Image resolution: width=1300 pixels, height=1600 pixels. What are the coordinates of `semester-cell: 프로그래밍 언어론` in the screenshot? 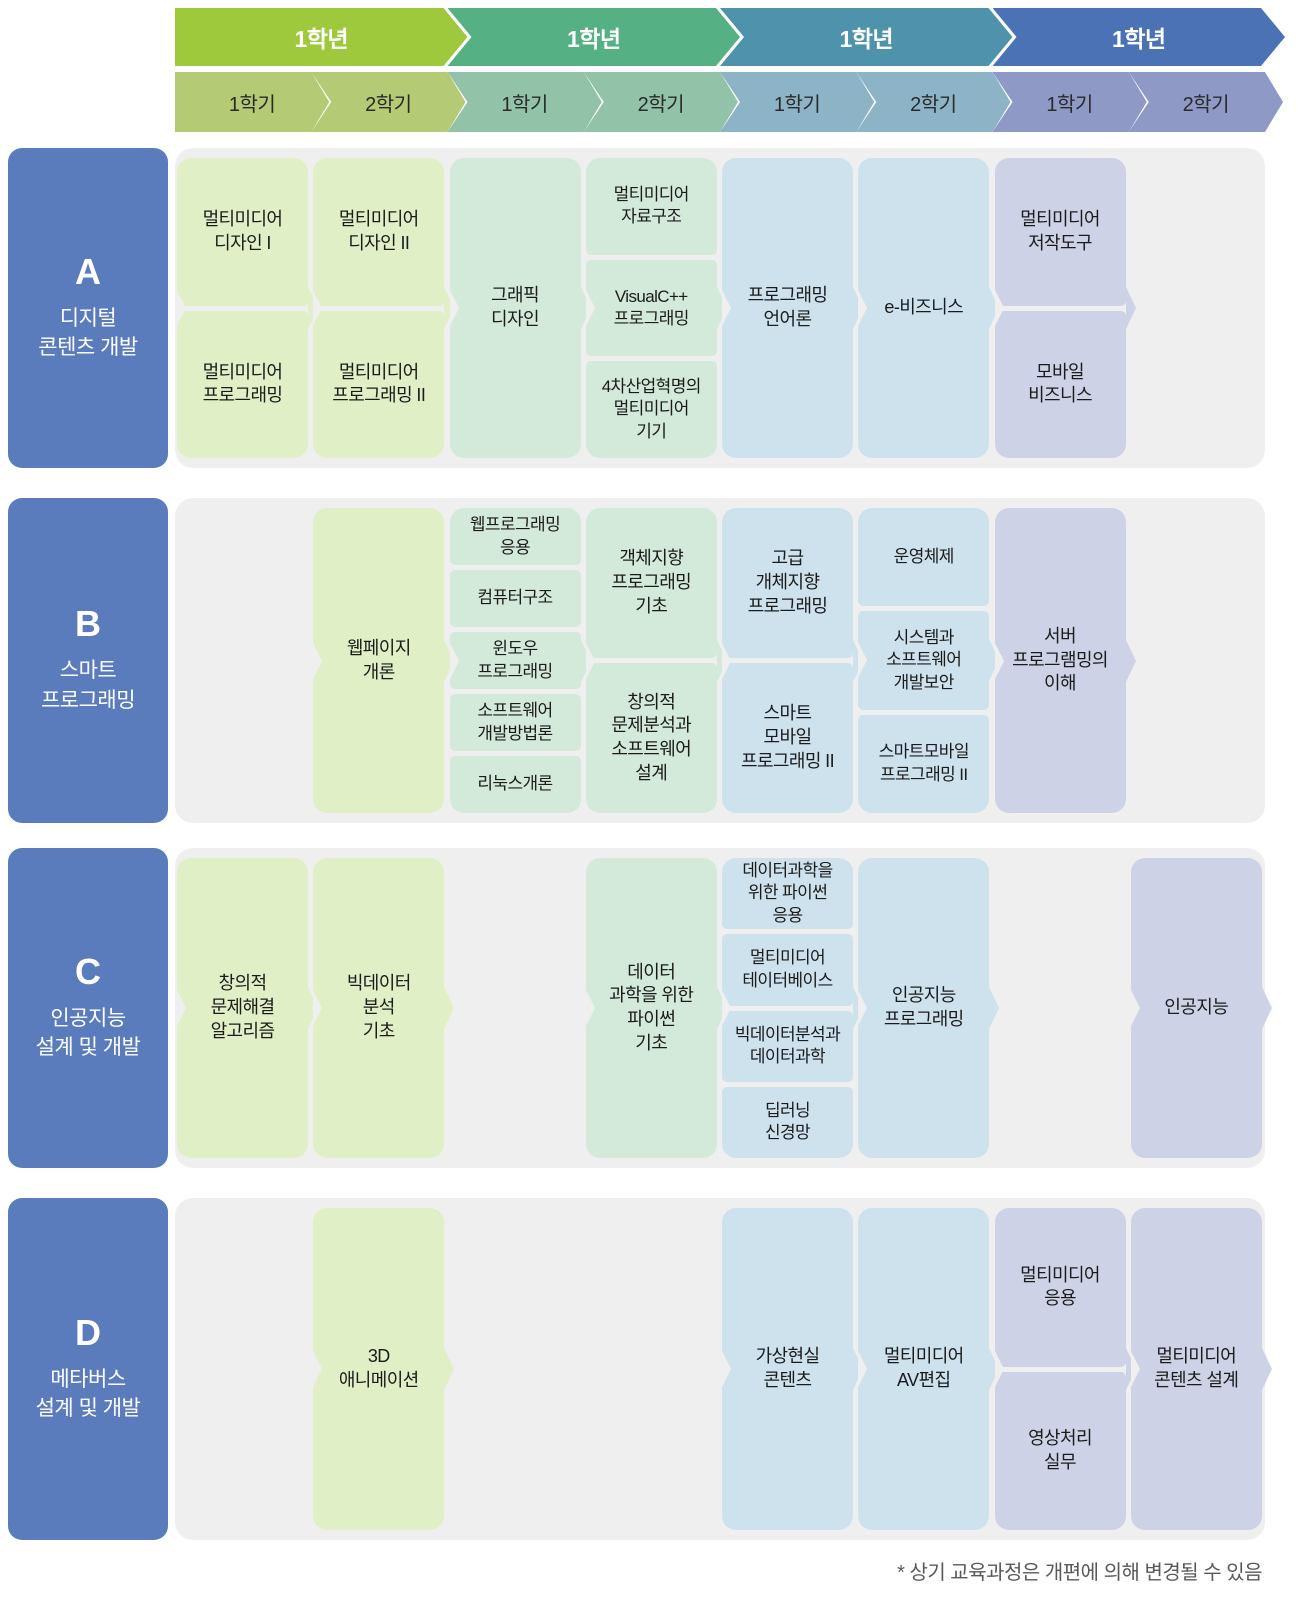 It's located at (787, 308).